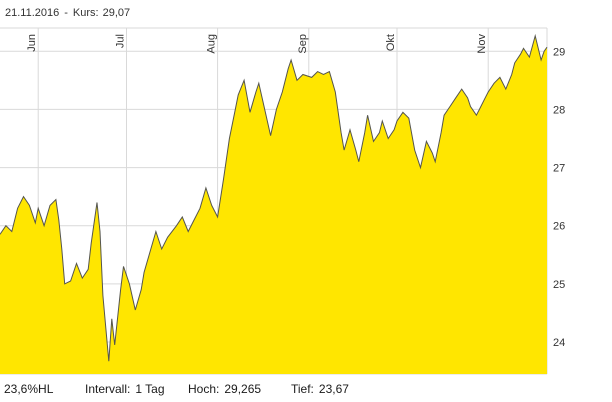  What do you see at coordinates (32, 13) in the screenshot?
I see `date-label: 21.11.2016` at bounding box center [32, 13].